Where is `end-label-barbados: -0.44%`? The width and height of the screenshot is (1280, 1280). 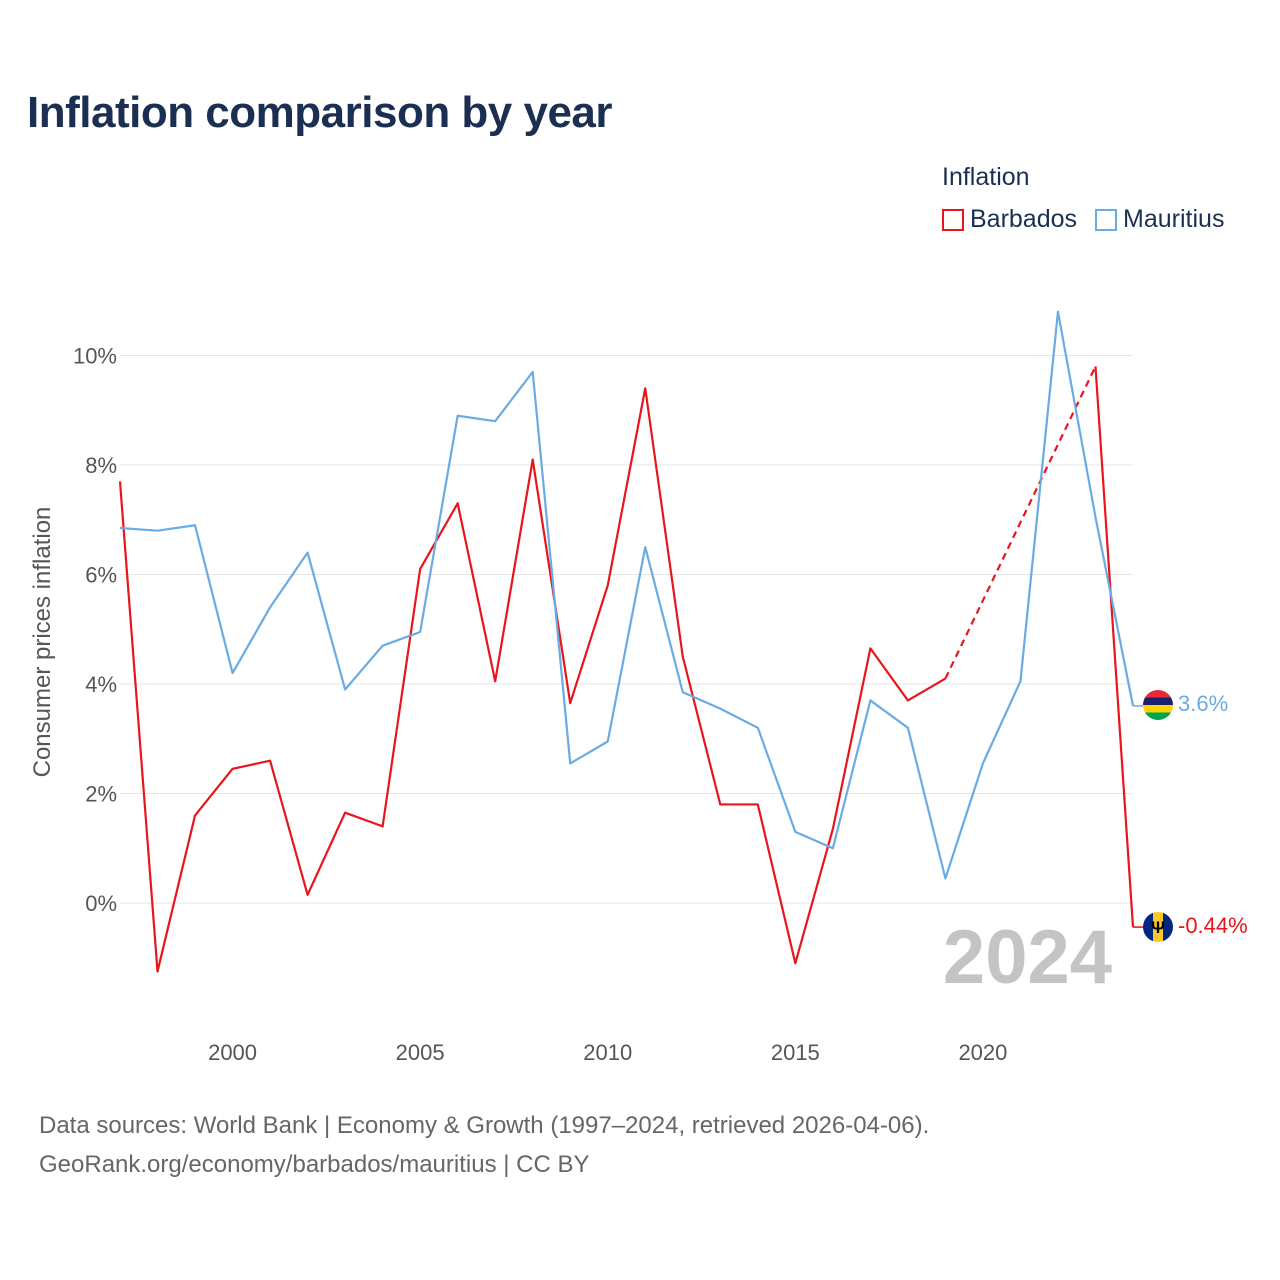
end-label-barbados: -0.44% is located at coordinates (1213, 925).